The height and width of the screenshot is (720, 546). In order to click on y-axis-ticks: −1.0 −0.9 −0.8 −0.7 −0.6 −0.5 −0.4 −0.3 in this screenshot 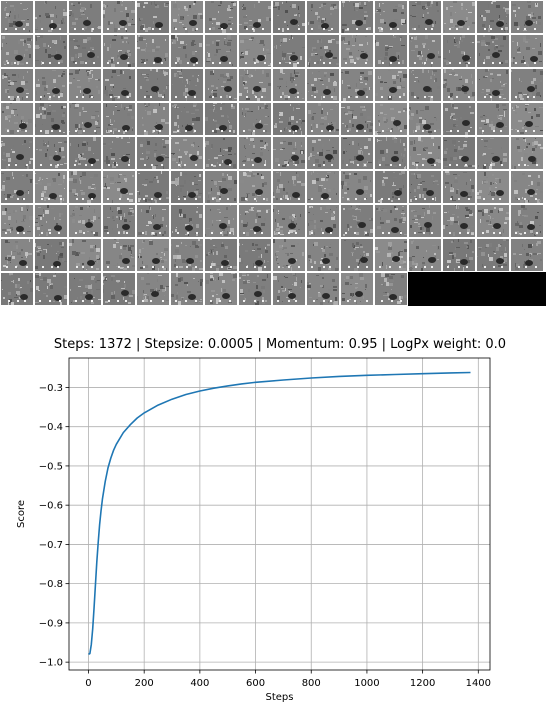, I will do `click(54, 526)`.